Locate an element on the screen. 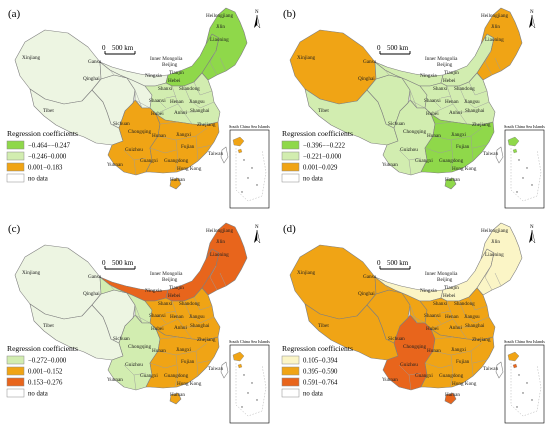  province-label: Shandong is located at coordinates (464, 304).